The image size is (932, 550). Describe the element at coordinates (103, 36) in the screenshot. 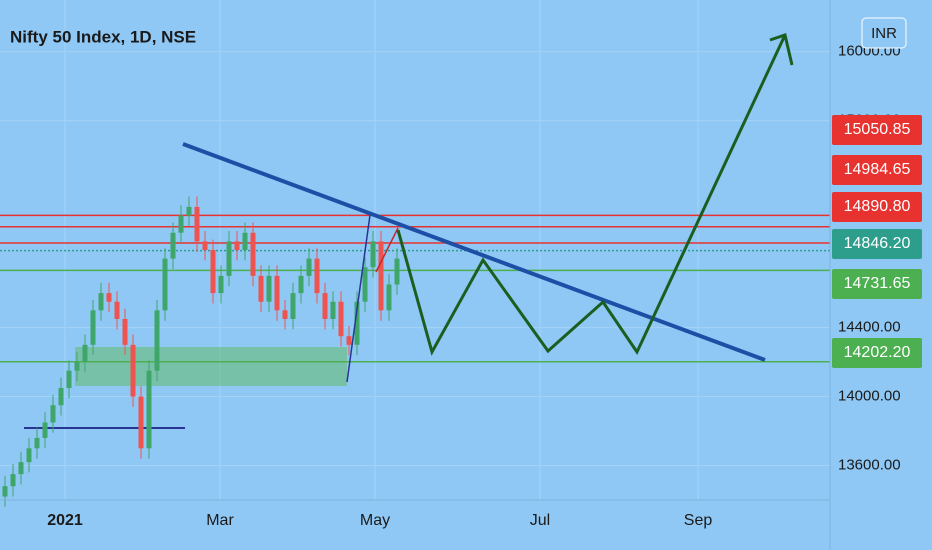

I see `chart-title: Nifty 50 Index, 1D, NSE` at that location.